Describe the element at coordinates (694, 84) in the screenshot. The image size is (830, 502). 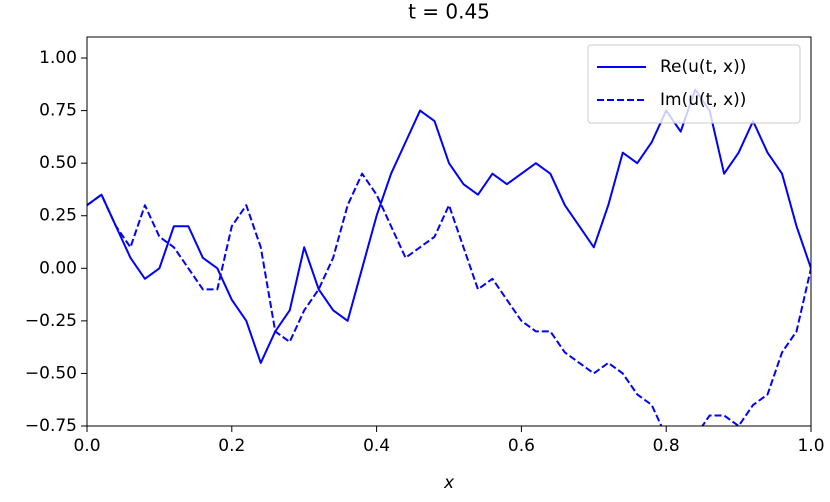
I see `legend-box` at that location.